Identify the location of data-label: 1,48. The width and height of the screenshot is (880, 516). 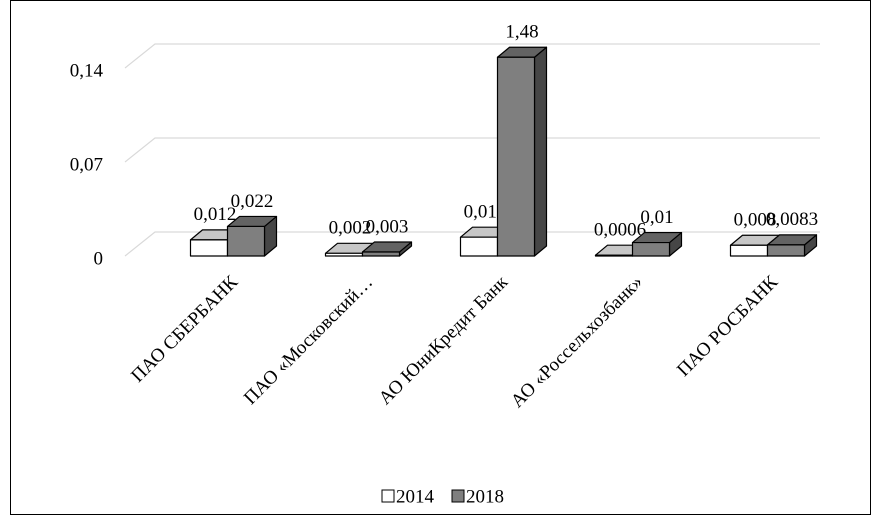
(521, 32).